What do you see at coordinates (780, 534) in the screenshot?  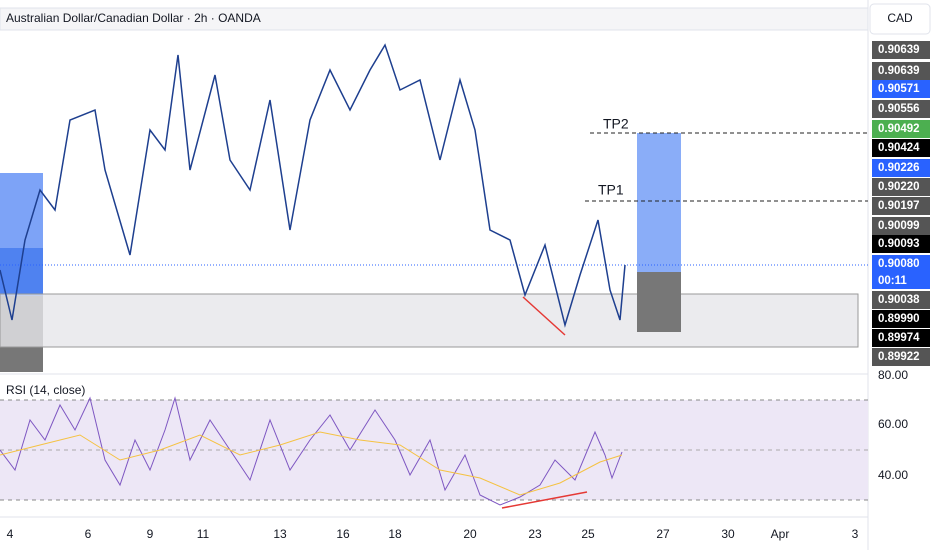 I see `time-label: Apr` at bounding box center [780, 534].